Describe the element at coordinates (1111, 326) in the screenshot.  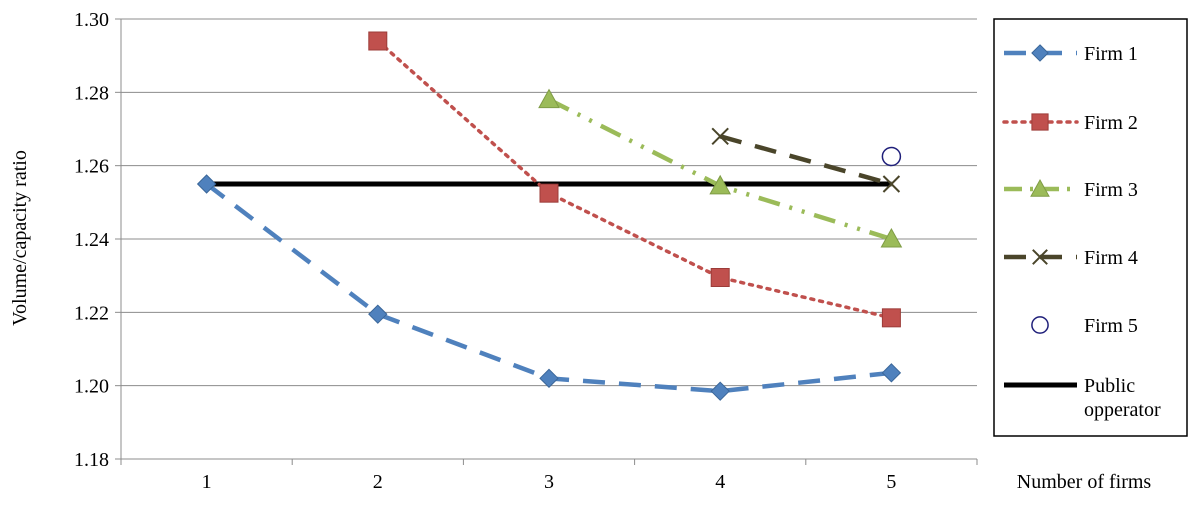
I see `legend-label: Firm 5` at that location.